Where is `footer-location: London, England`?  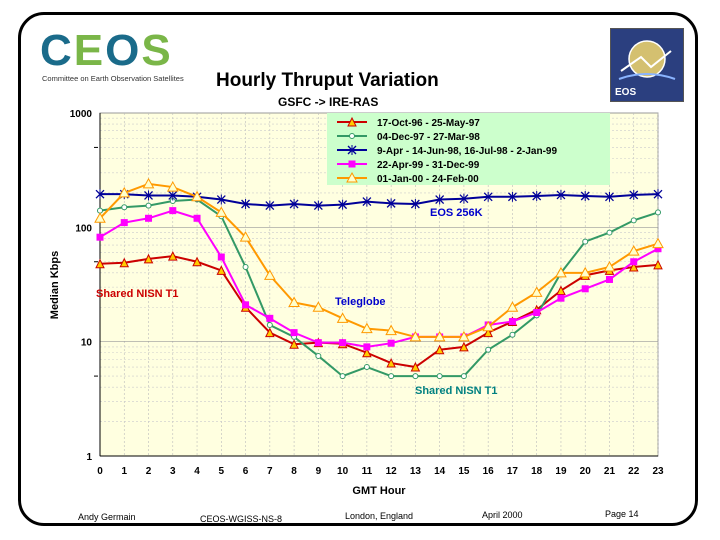 footer-location: London, England is located at coordinates (379, 516).